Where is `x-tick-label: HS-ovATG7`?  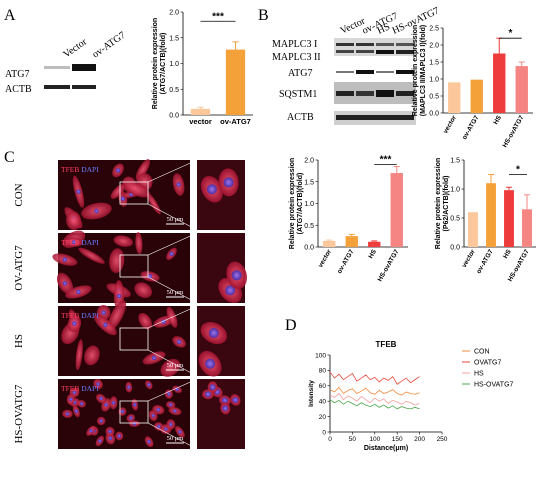 x-tick-label: HS-ovATG7 is located at coordinates (514, 131).